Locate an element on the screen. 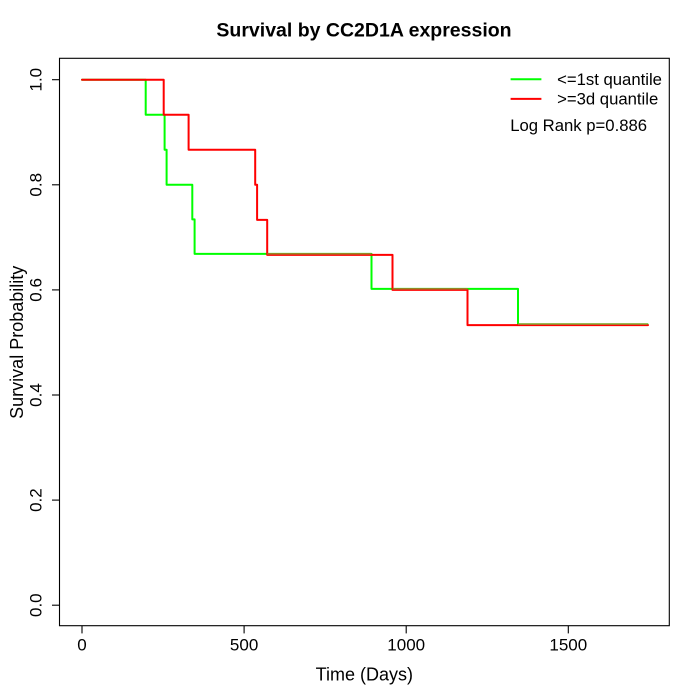 The width and height of the screenshot is (700, 700). svg-text: 0 is located at coordinates (81, 645).